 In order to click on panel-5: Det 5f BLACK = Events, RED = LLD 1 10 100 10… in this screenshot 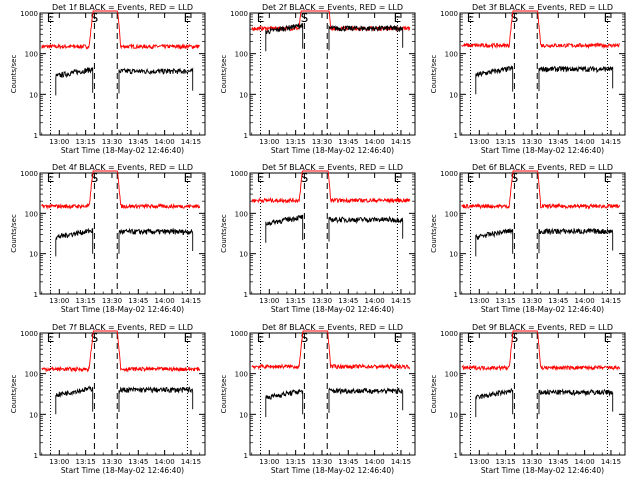, I will do `click(318, 238)`.